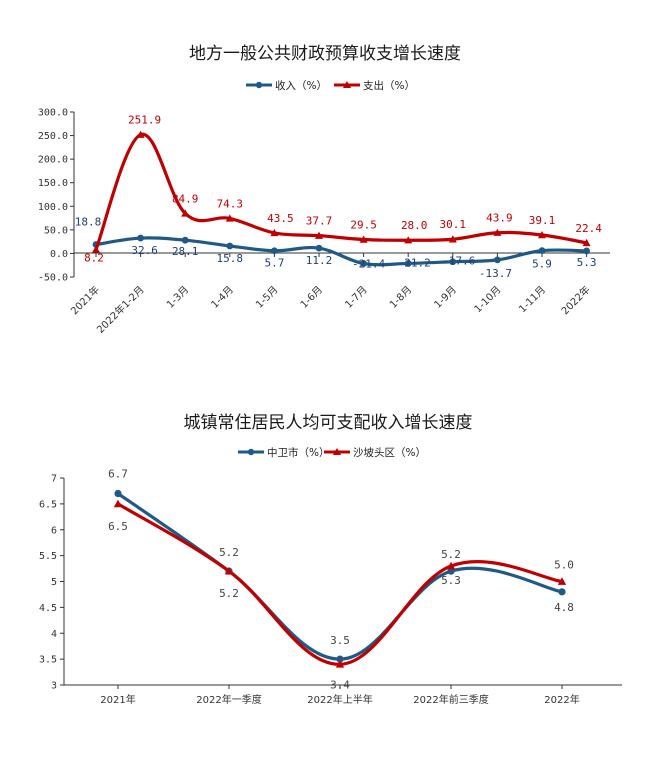 The image size is (660, 758). I want to click on chart1-y-tick-label: 200.0, so click(53, 160).